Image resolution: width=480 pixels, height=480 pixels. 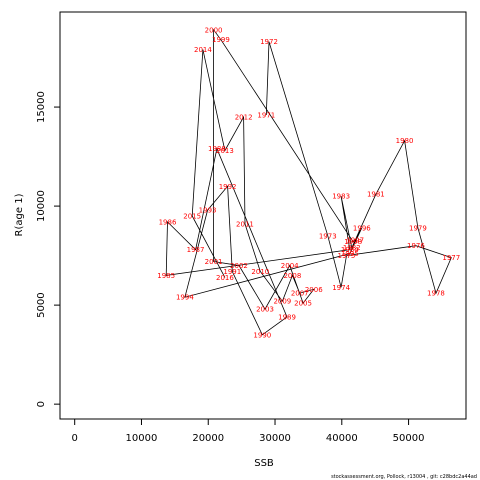 What do you see at coordinates (341, 197) in the screenshot?
I see `point-label-1983: 1983` at bounding box center [341, 197].